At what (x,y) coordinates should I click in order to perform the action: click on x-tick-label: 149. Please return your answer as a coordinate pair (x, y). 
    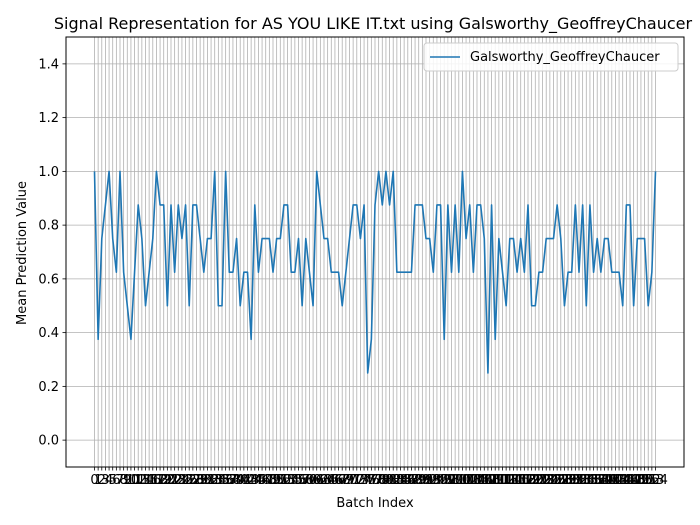
    Looking at the image, I should click on (637, 480).